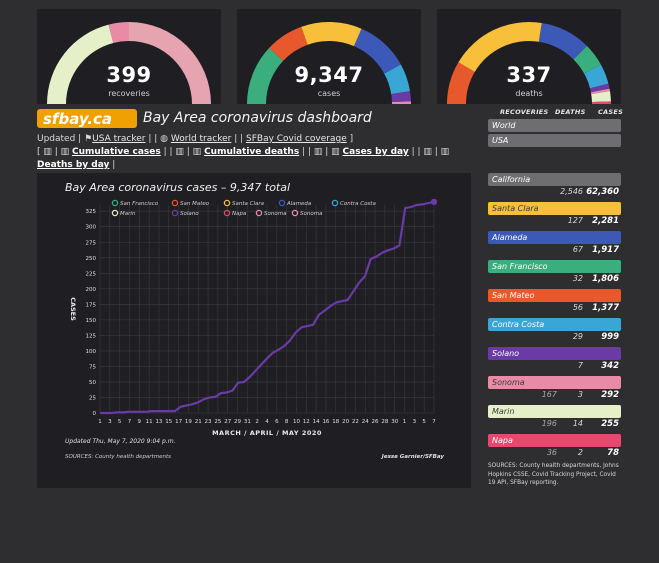 The width and height of the screenshot is (659, 563). What do you see at coordinates (178, 187) in the screenshot?
I see `chart-title: Bay Area coronavirus cases – 9,347 total` at bounding box center [178, 187].